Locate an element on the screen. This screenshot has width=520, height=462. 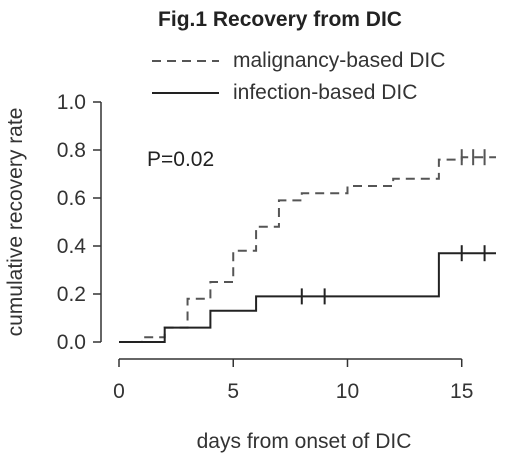
y-tick-label-3: 0.6 is located at coordinates (71, 198).